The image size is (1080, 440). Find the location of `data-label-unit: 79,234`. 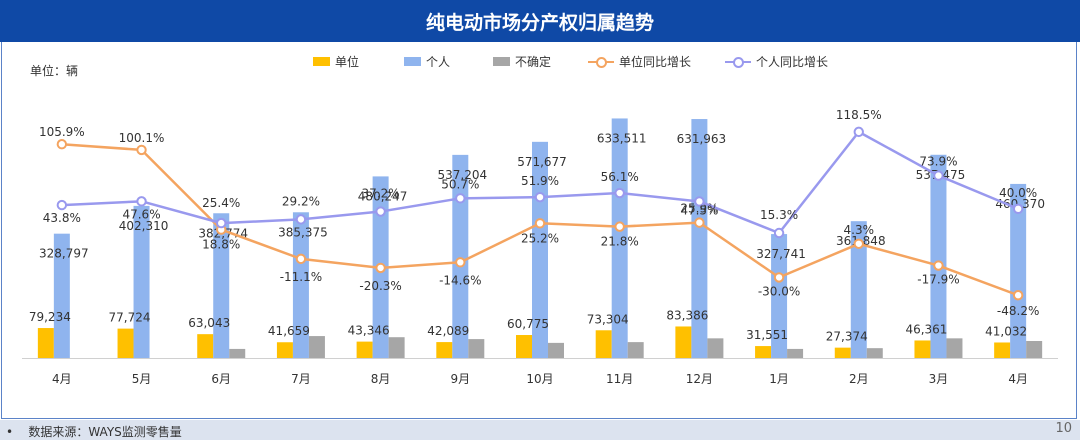

data-label-unit: 79,234 is located at coordinates (50, 317).